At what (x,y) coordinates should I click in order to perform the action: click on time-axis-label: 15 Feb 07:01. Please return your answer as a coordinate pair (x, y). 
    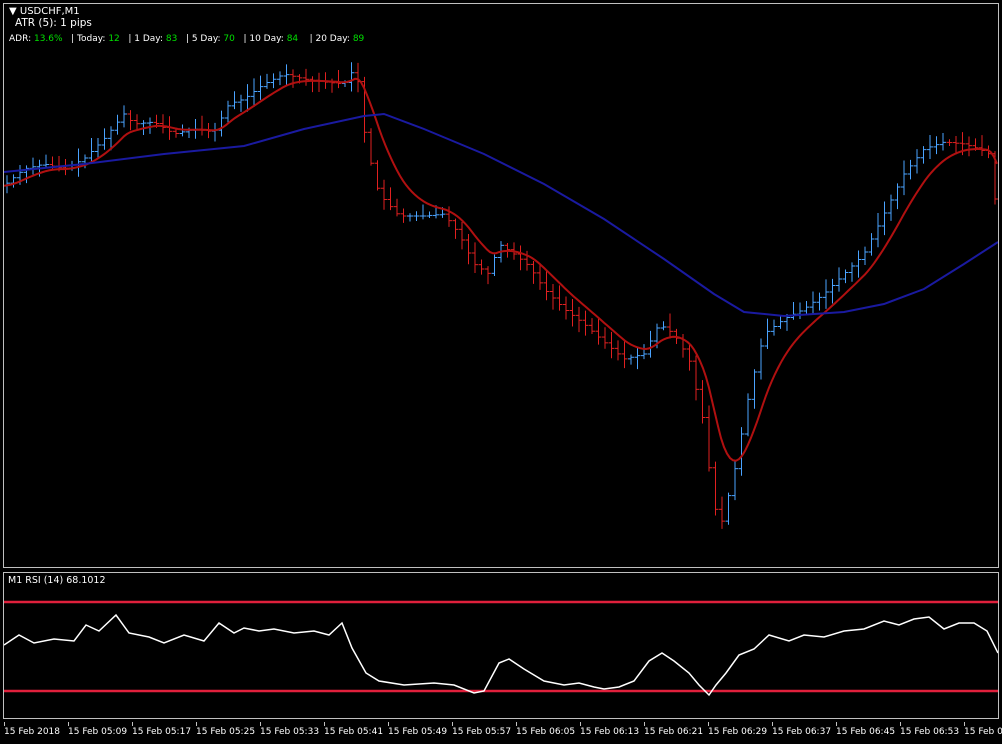
    Looking at the image, I should click on (983, 732).